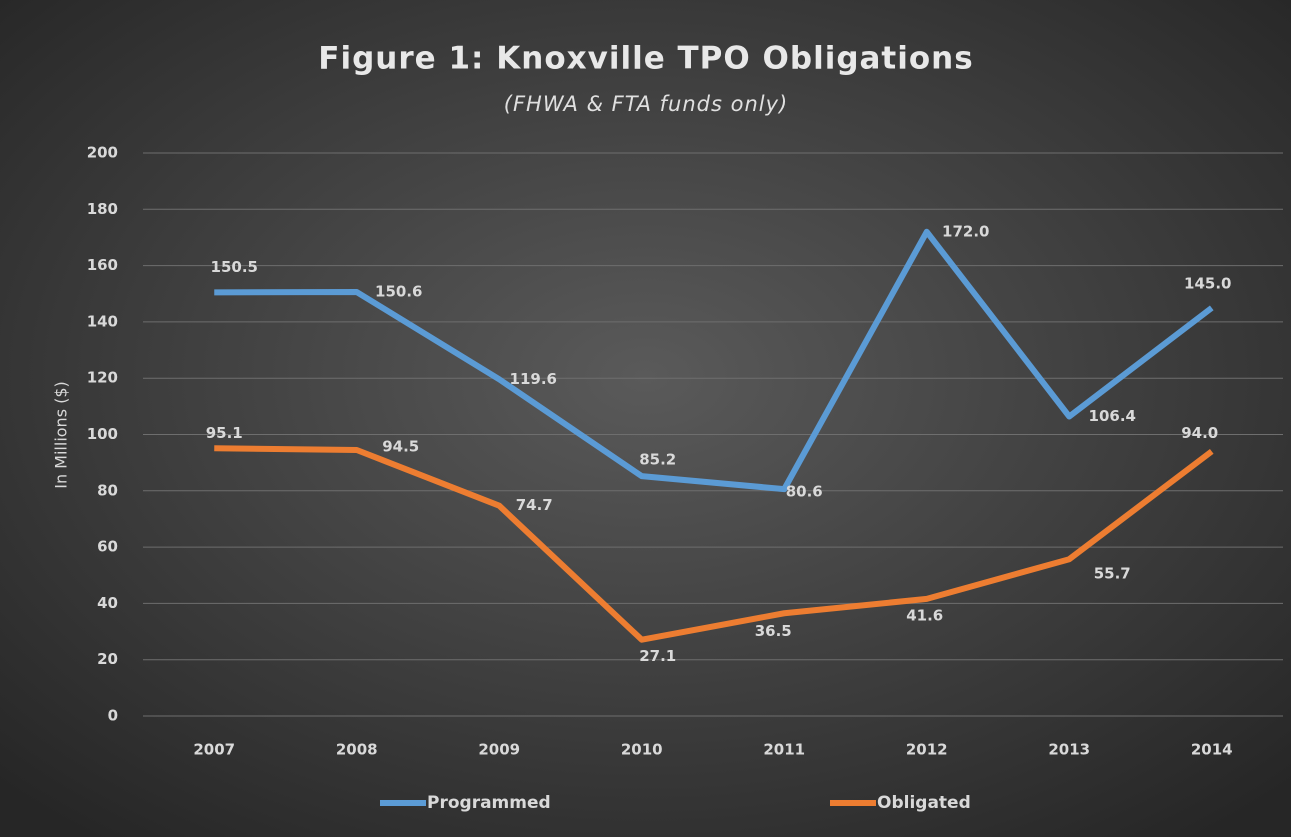 Image resolution: width=1291 pixels, height=837 pixels. What do you see at coordinates (489, 803) in the screenshot?
I see `legend-label: Programmed` at bounding box center [489, 803].